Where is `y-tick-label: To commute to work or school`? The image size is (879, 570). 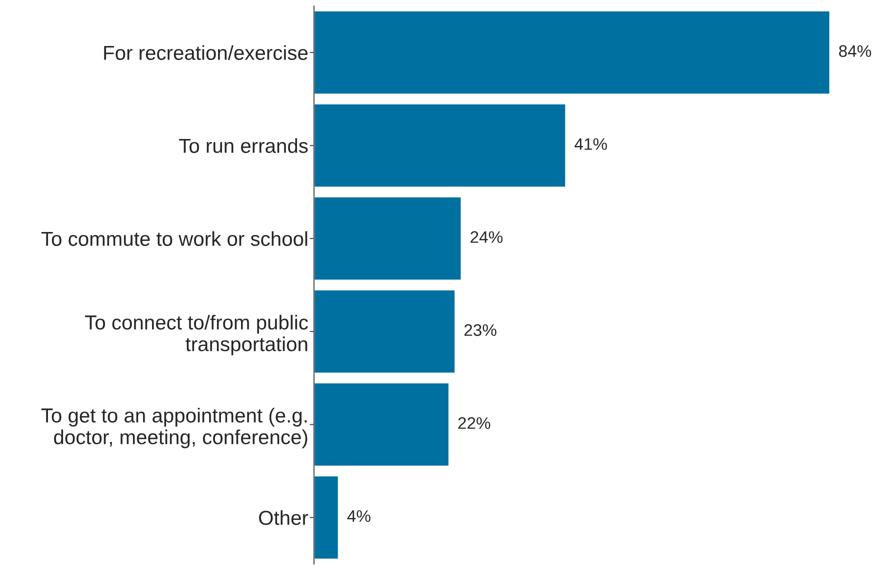 y-tick-label: To commute to work or school is located at coordinates (174, 238).